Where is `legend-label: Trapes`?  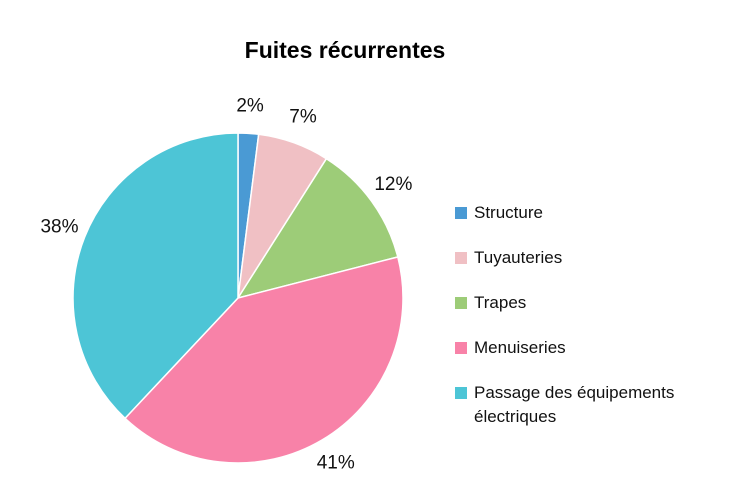
legend-label: Trapes is located at coordinates (500, 302).